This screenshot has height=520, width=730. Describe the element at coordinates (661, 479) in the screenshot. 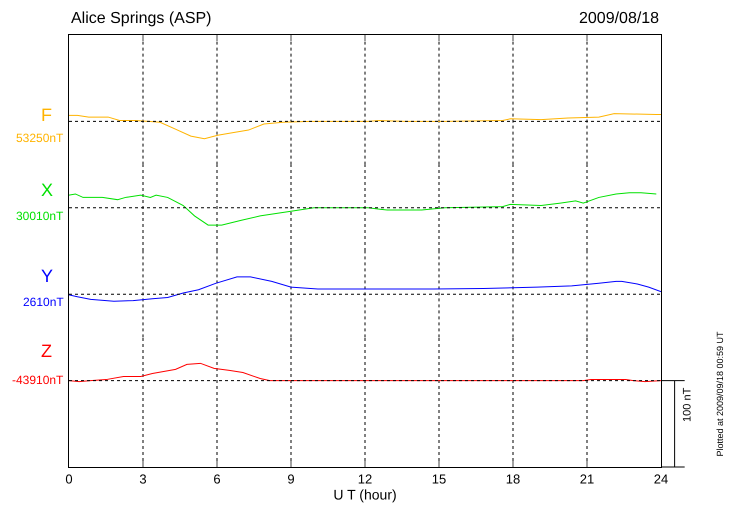

I see `x-tick-label: 24` at that location.